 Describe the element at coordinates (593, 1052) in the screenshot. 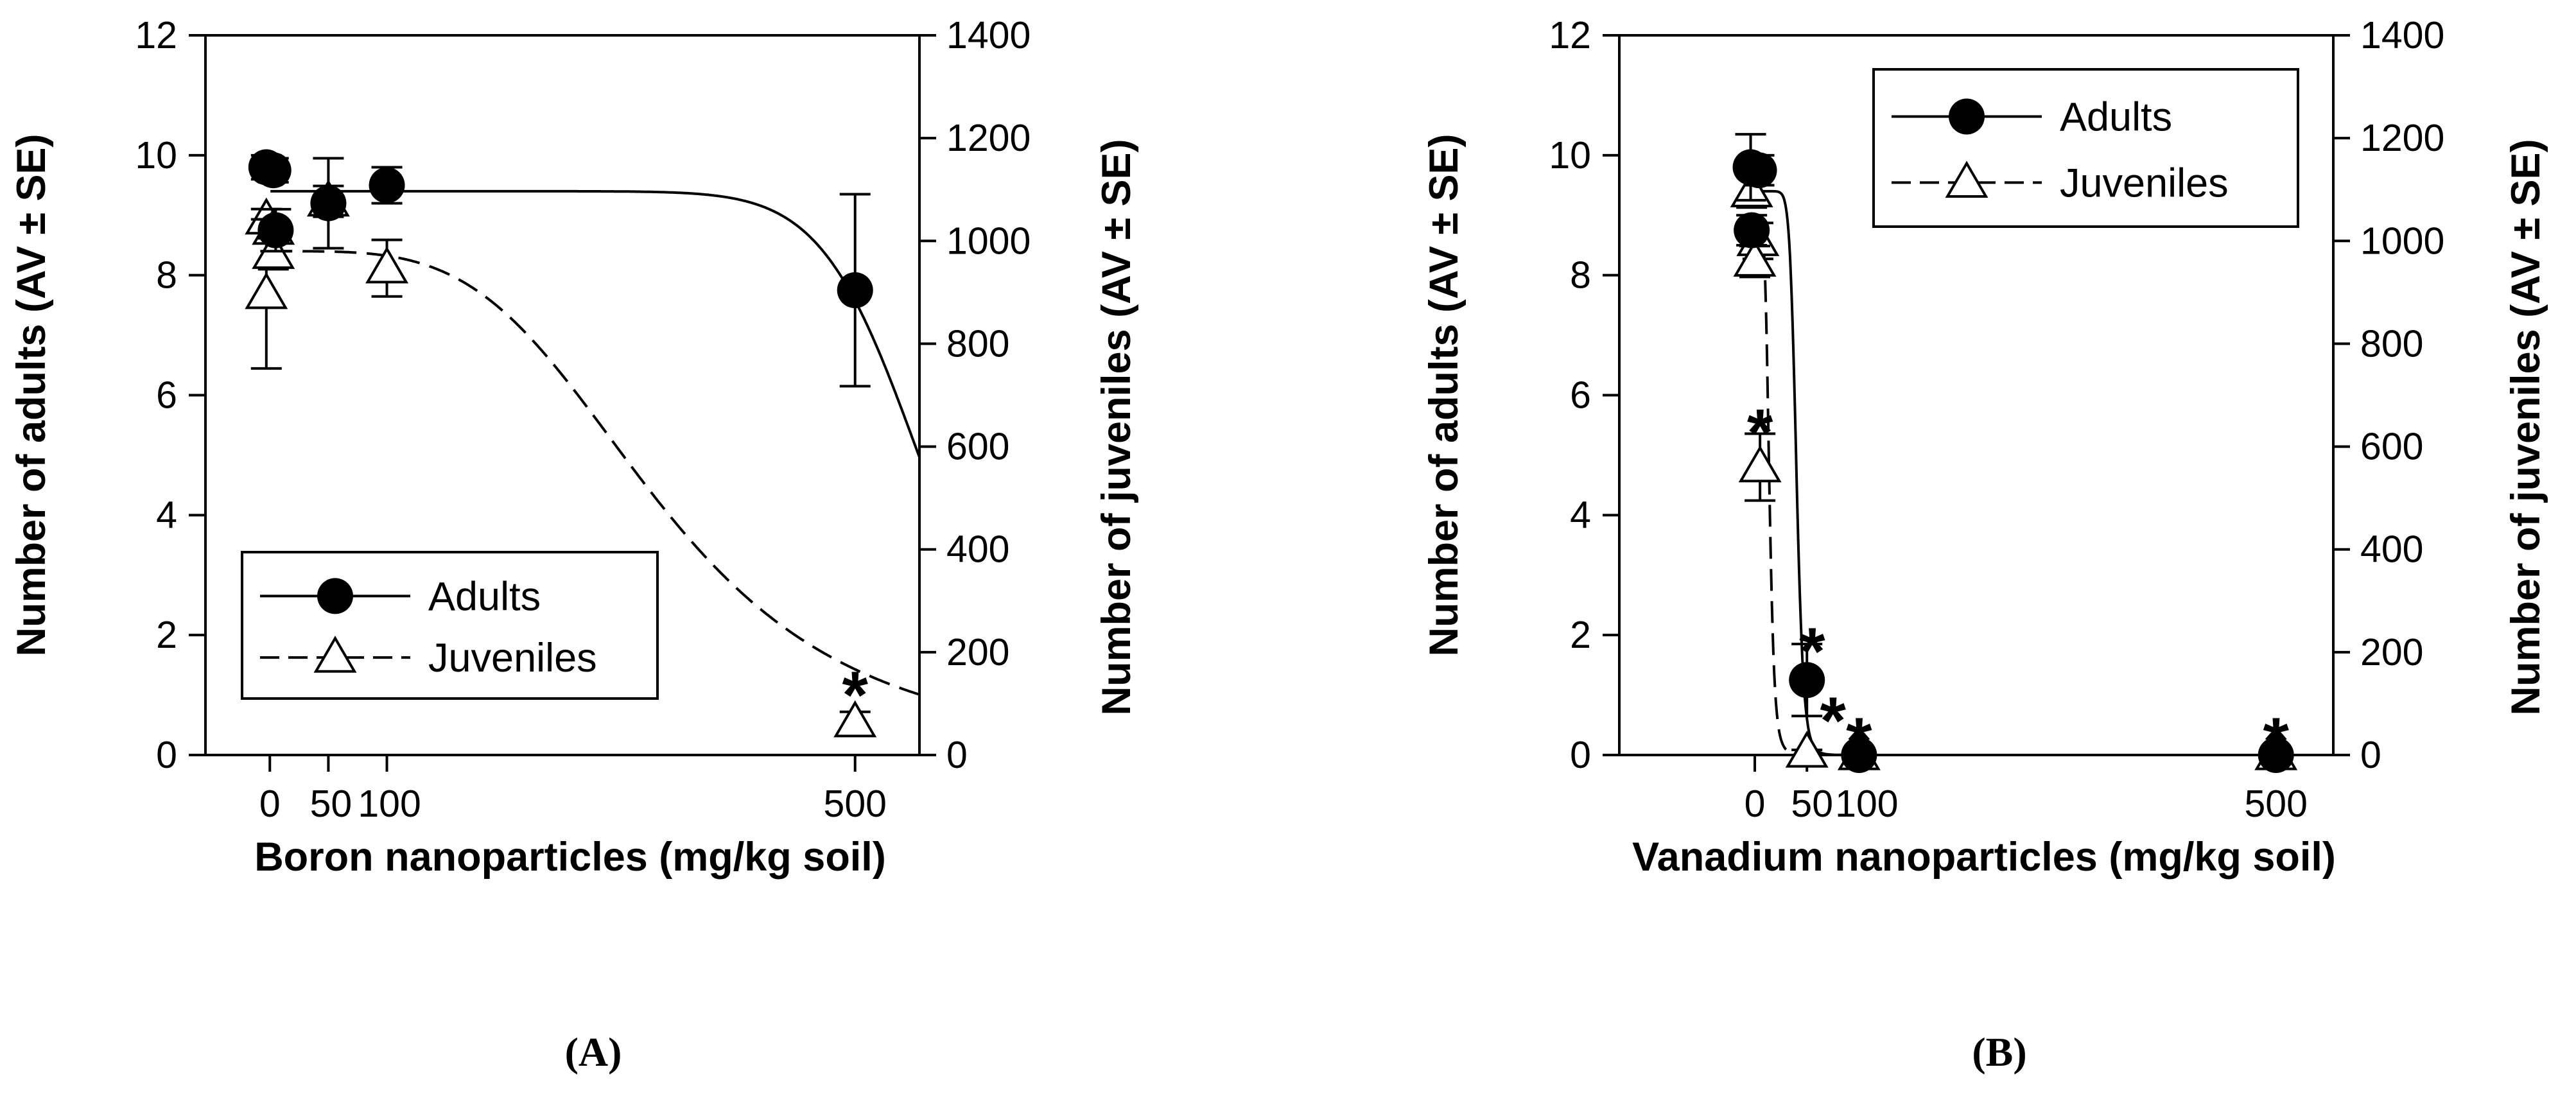

I see `panel-label: (A)` at that location.